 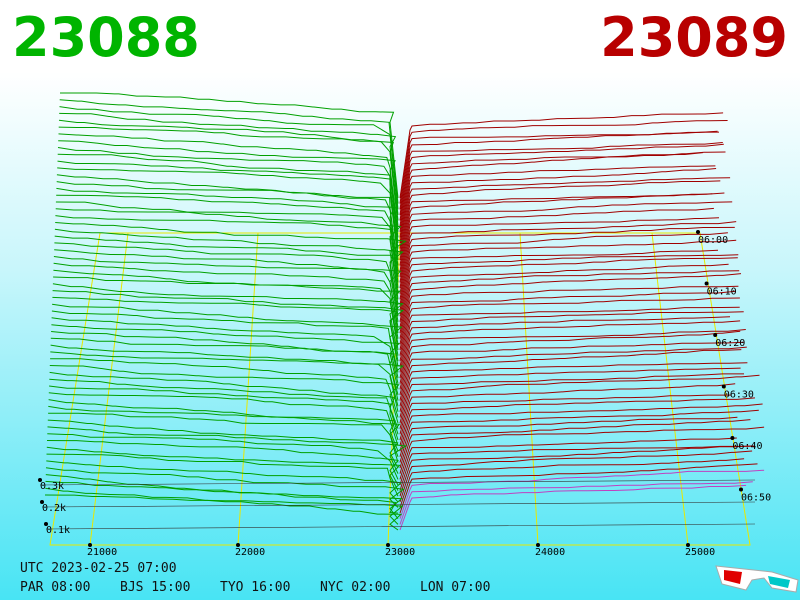 I want to click on price-label: 21000, so click(x=102, y=552).